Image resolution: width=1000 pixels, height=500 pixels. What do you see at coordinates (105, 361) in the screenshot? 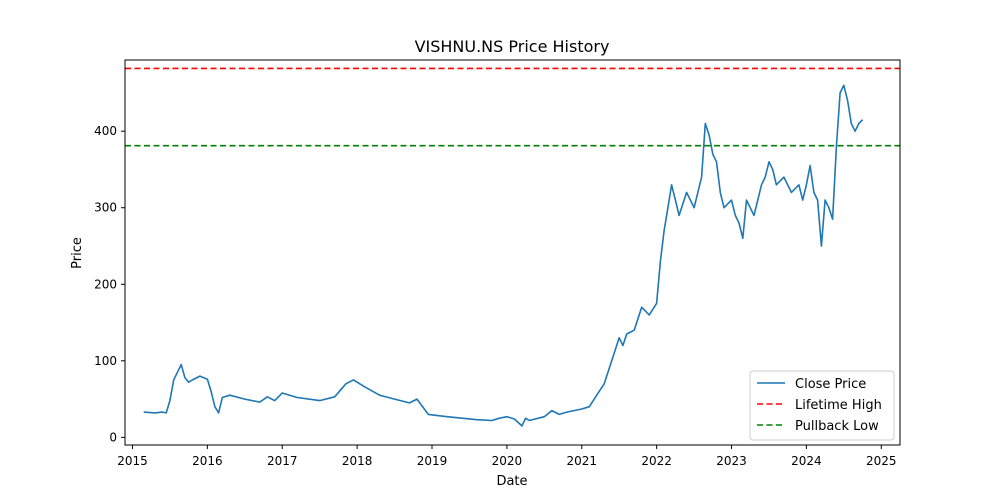
I see `y-tick-label: 100` at bounding box center [105, 361].